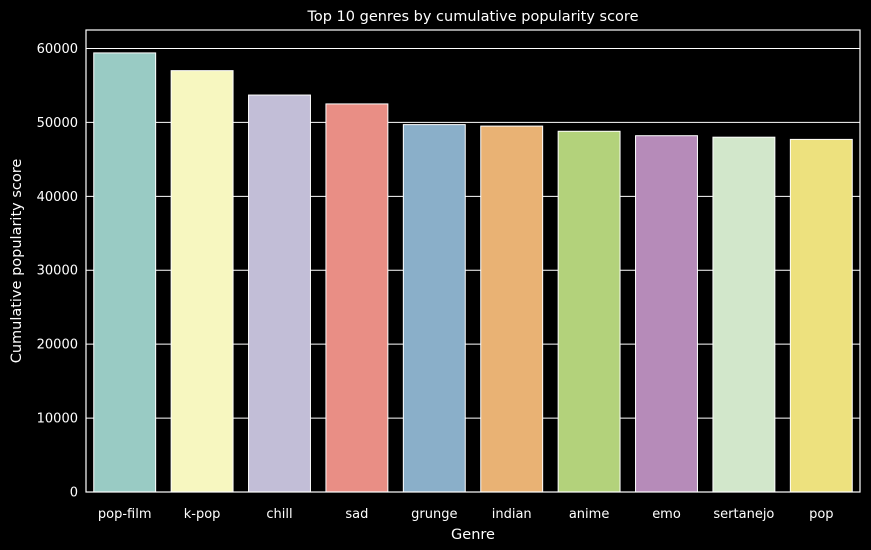  Describe the element at coordinates (74, 493) in the screenshot. I see `y-tick-label: 0` at that location.